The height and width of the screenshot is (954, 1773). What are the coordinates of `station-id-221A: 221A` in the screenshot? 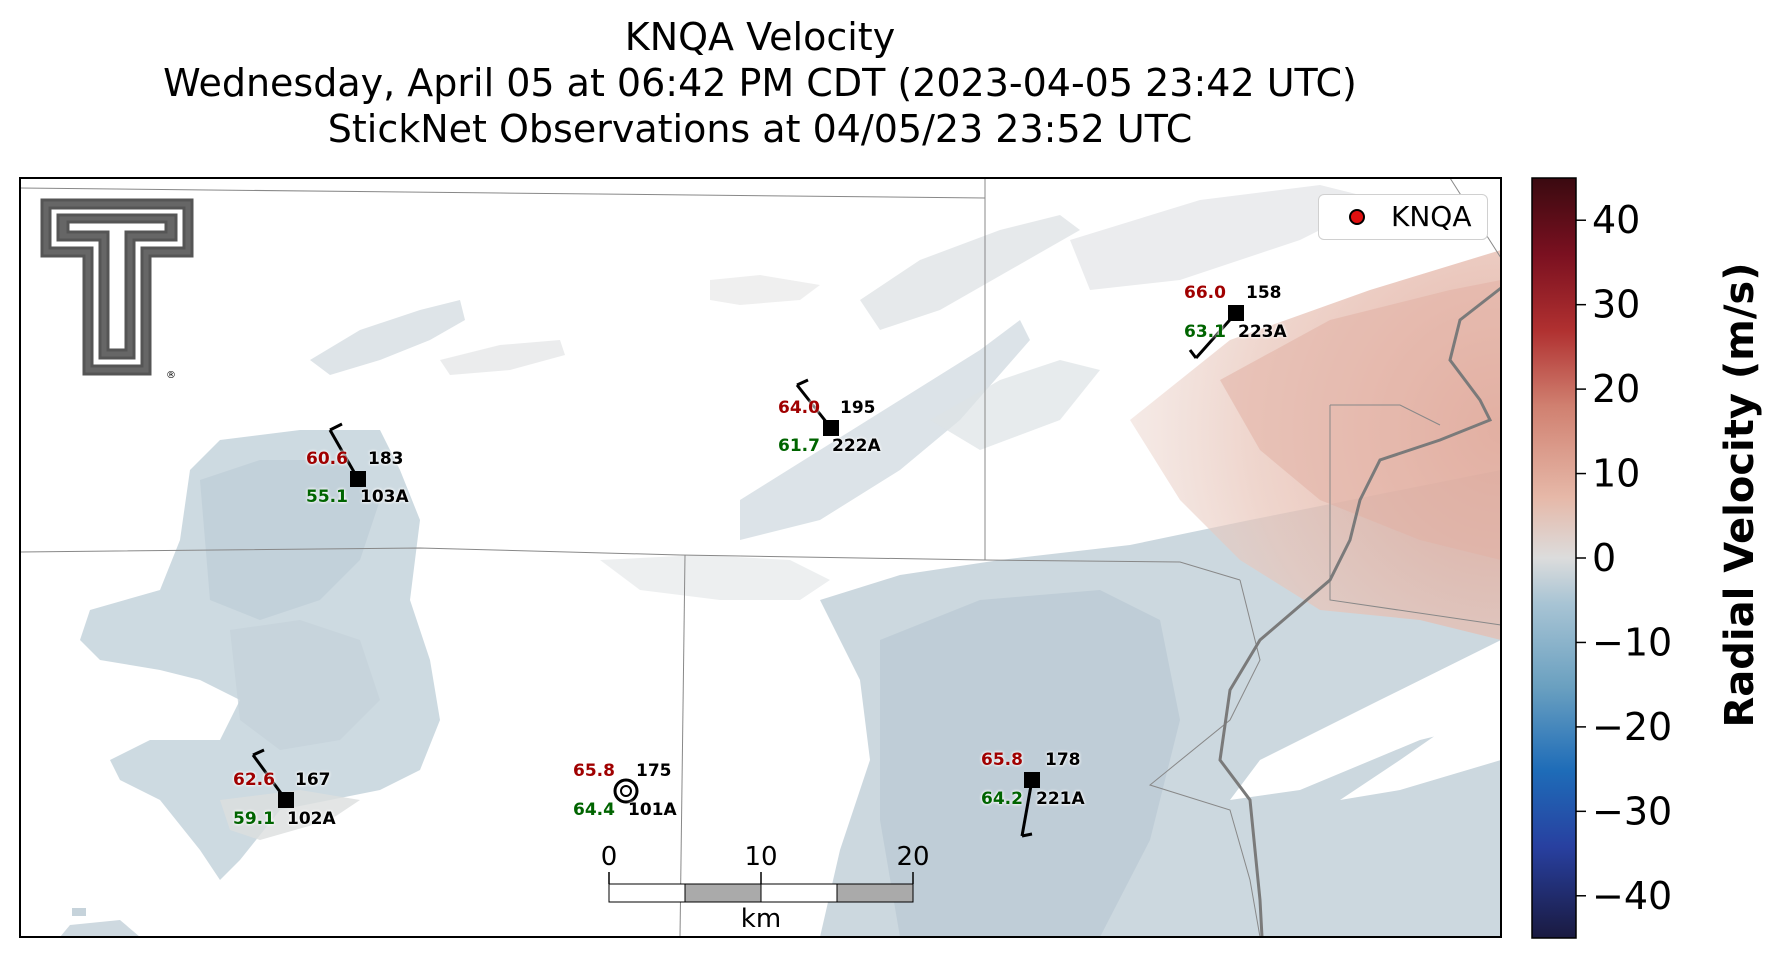 It's located at (1060, 799).